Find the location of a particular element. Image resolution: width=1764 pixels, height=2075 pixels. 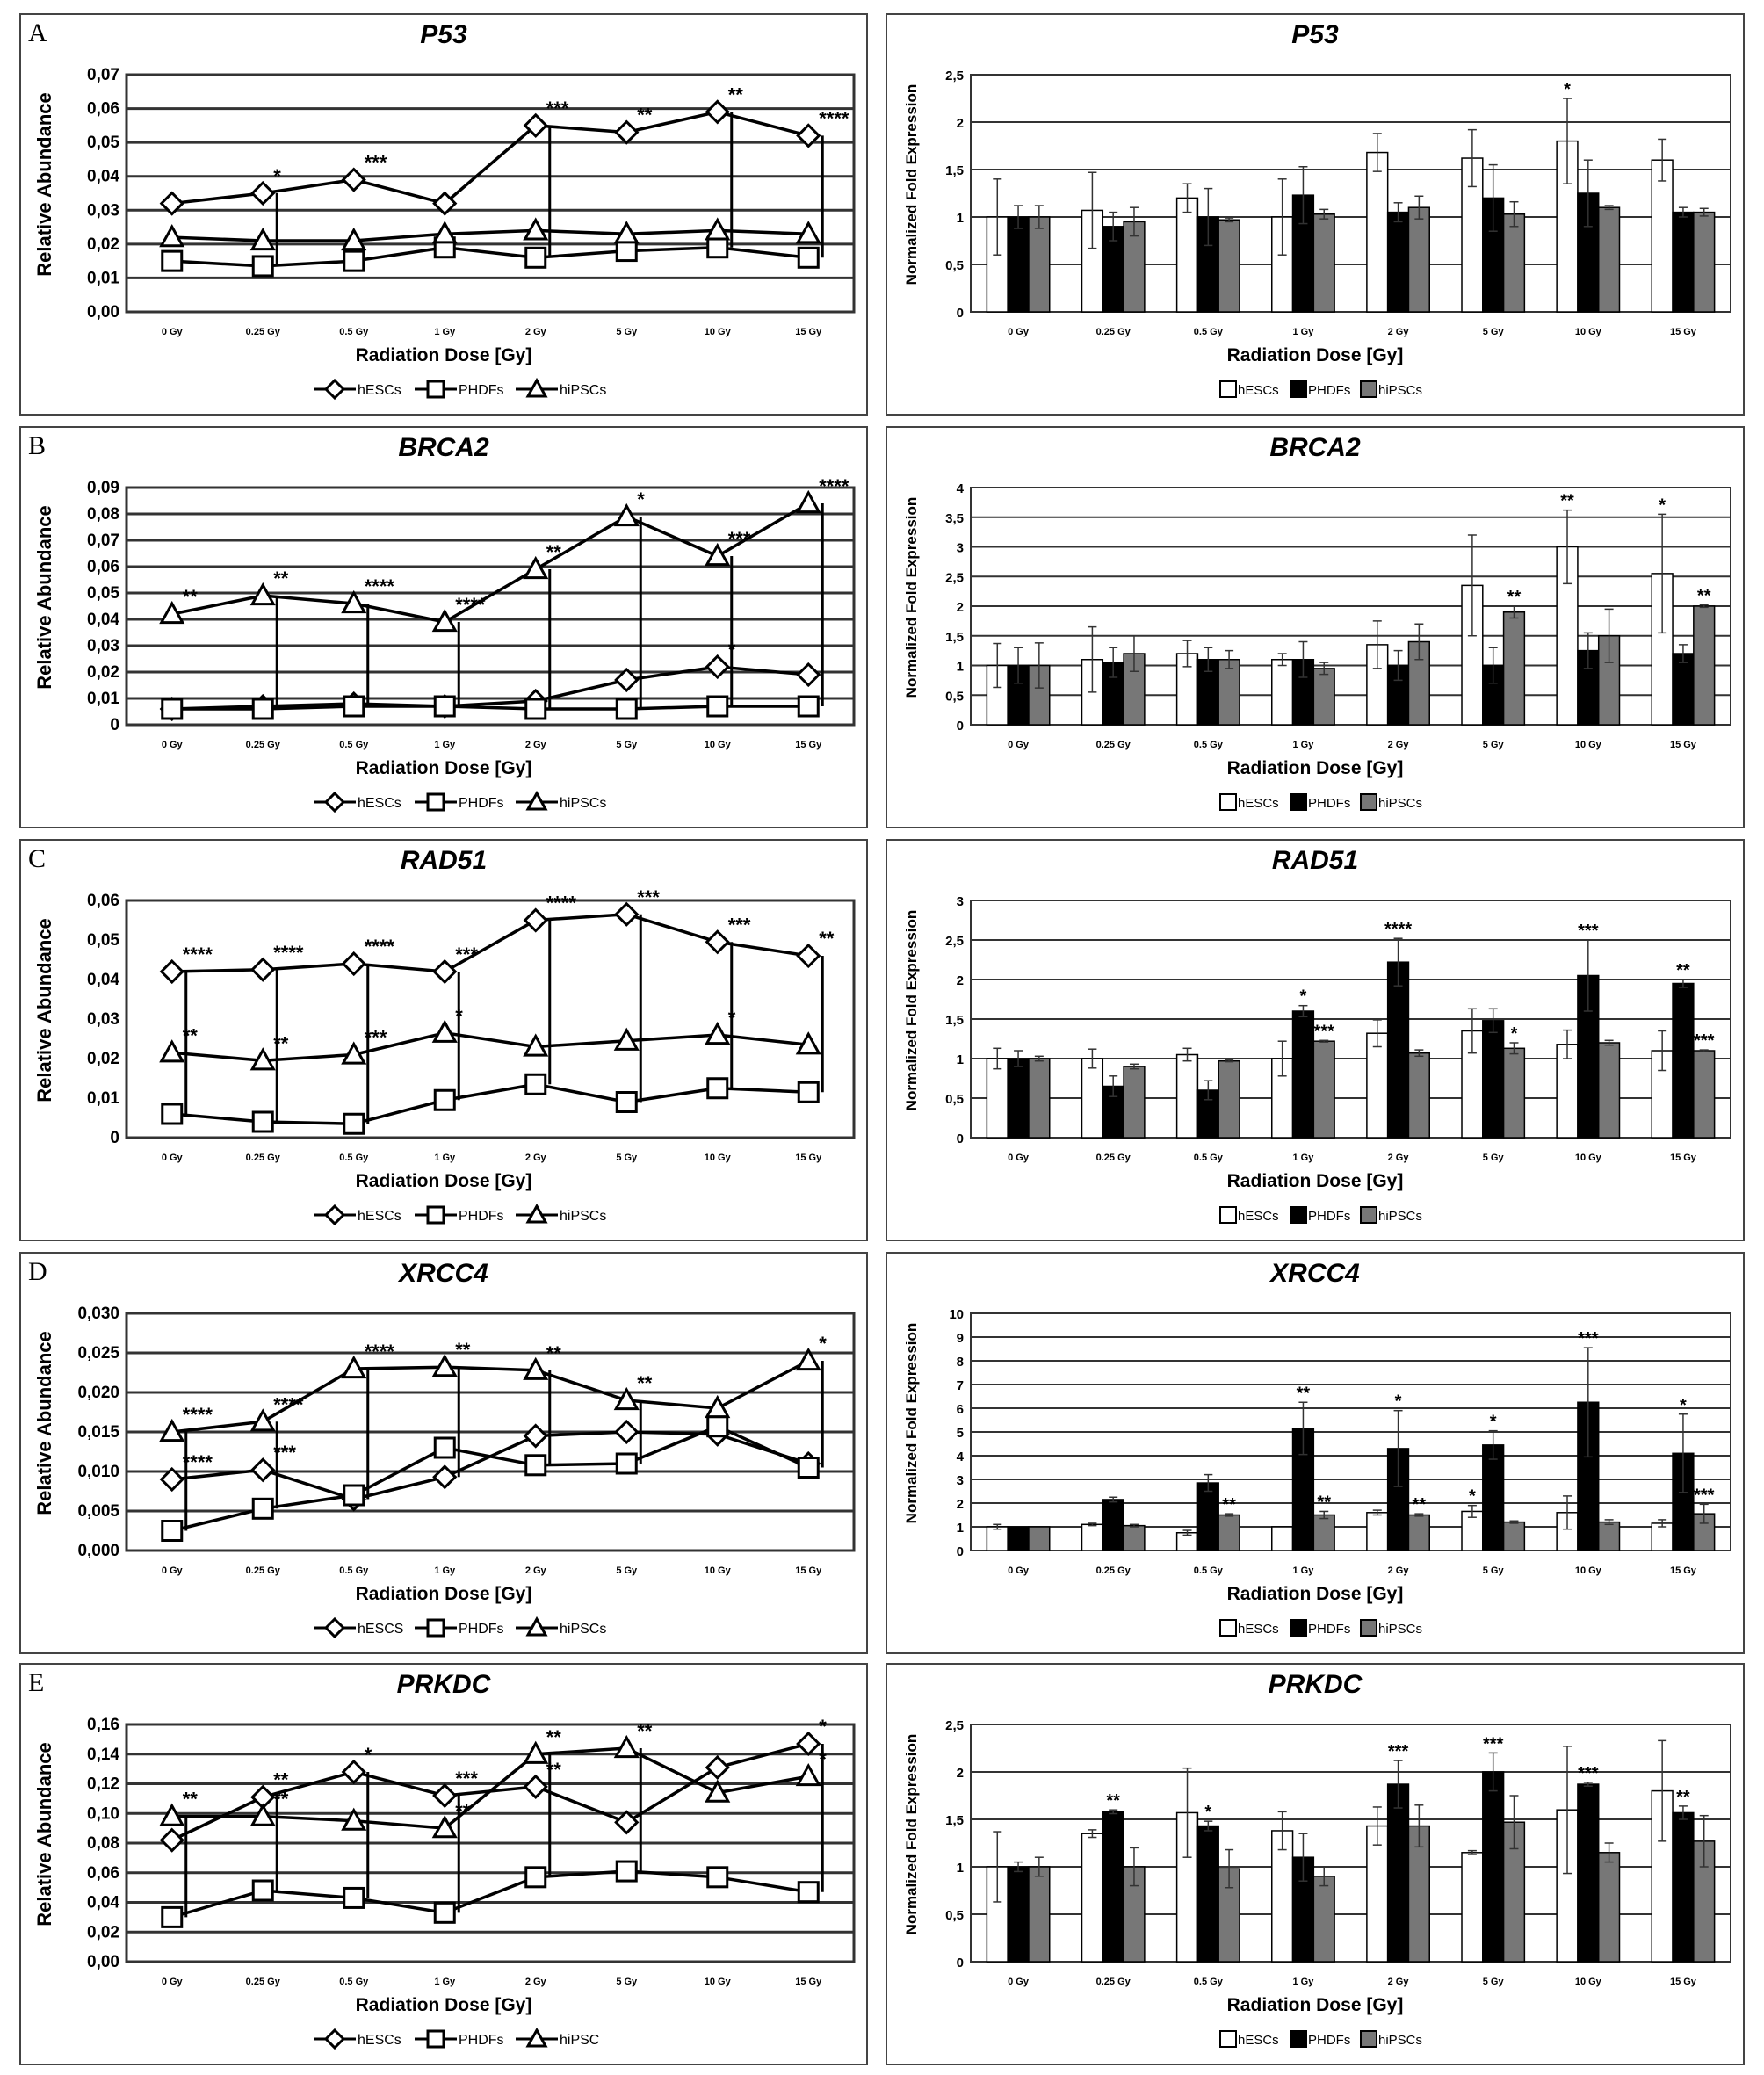

chart-title: P53 is located at coordinates (1315, 34).